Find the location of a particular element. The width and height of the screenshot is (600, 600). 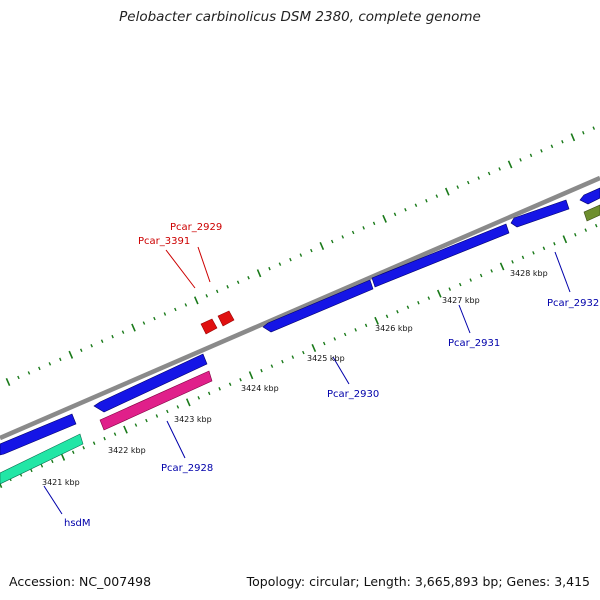

gene-label-pcar-2928: Pcar_2928 is located at coordinates (187, 468).